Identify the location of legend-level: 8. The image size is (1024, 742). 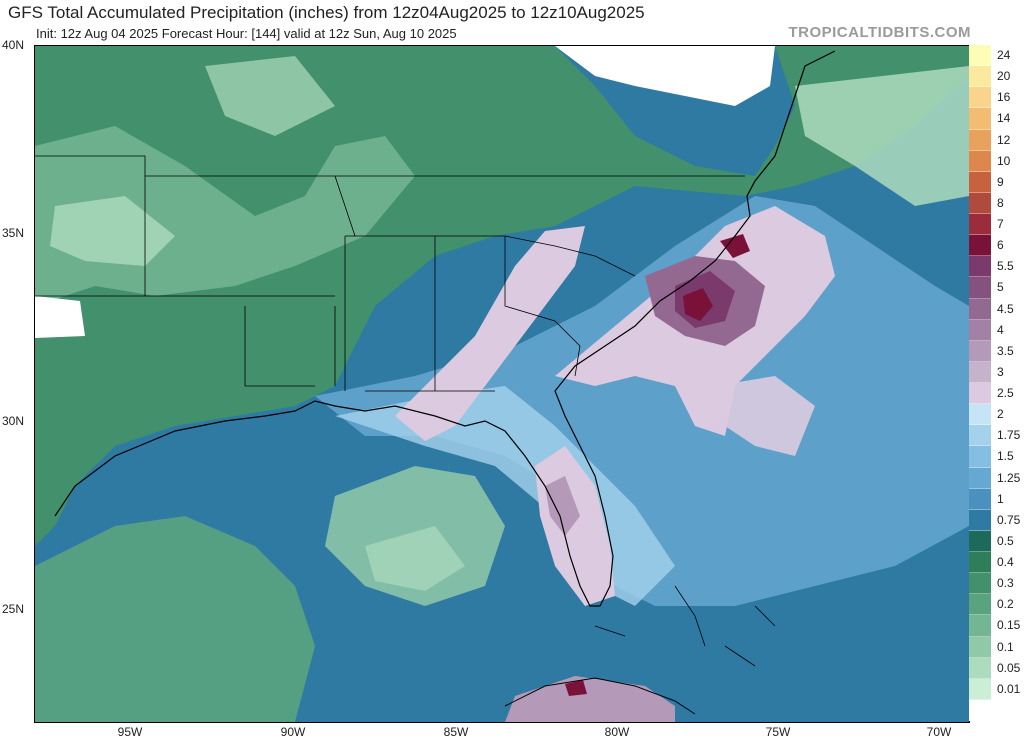
(996, 203).